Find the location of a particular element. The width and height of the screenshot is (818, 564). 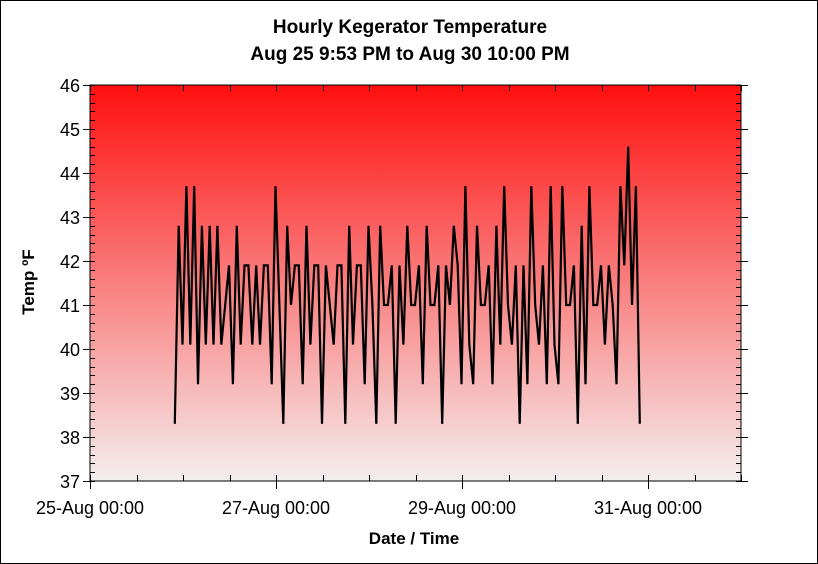

y-tick-label: 46 is located at coordinates (70, 86).